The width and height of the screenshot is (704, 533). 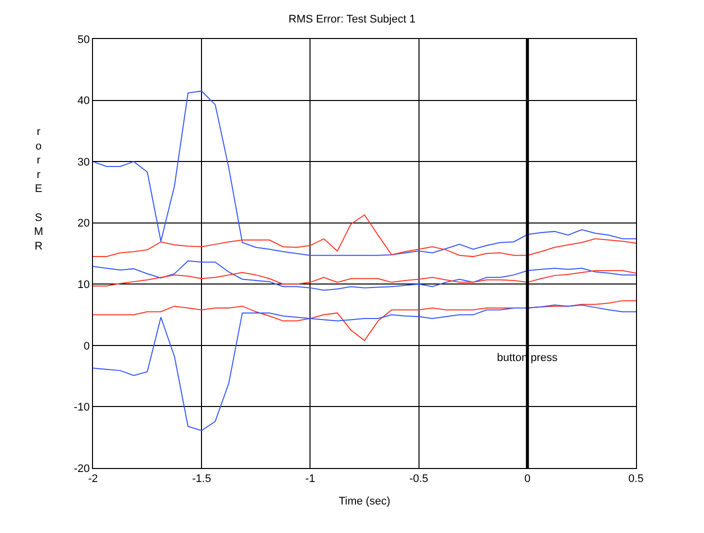 I want to click on x-tick-label: -0.5, so click(x=418, y=479).